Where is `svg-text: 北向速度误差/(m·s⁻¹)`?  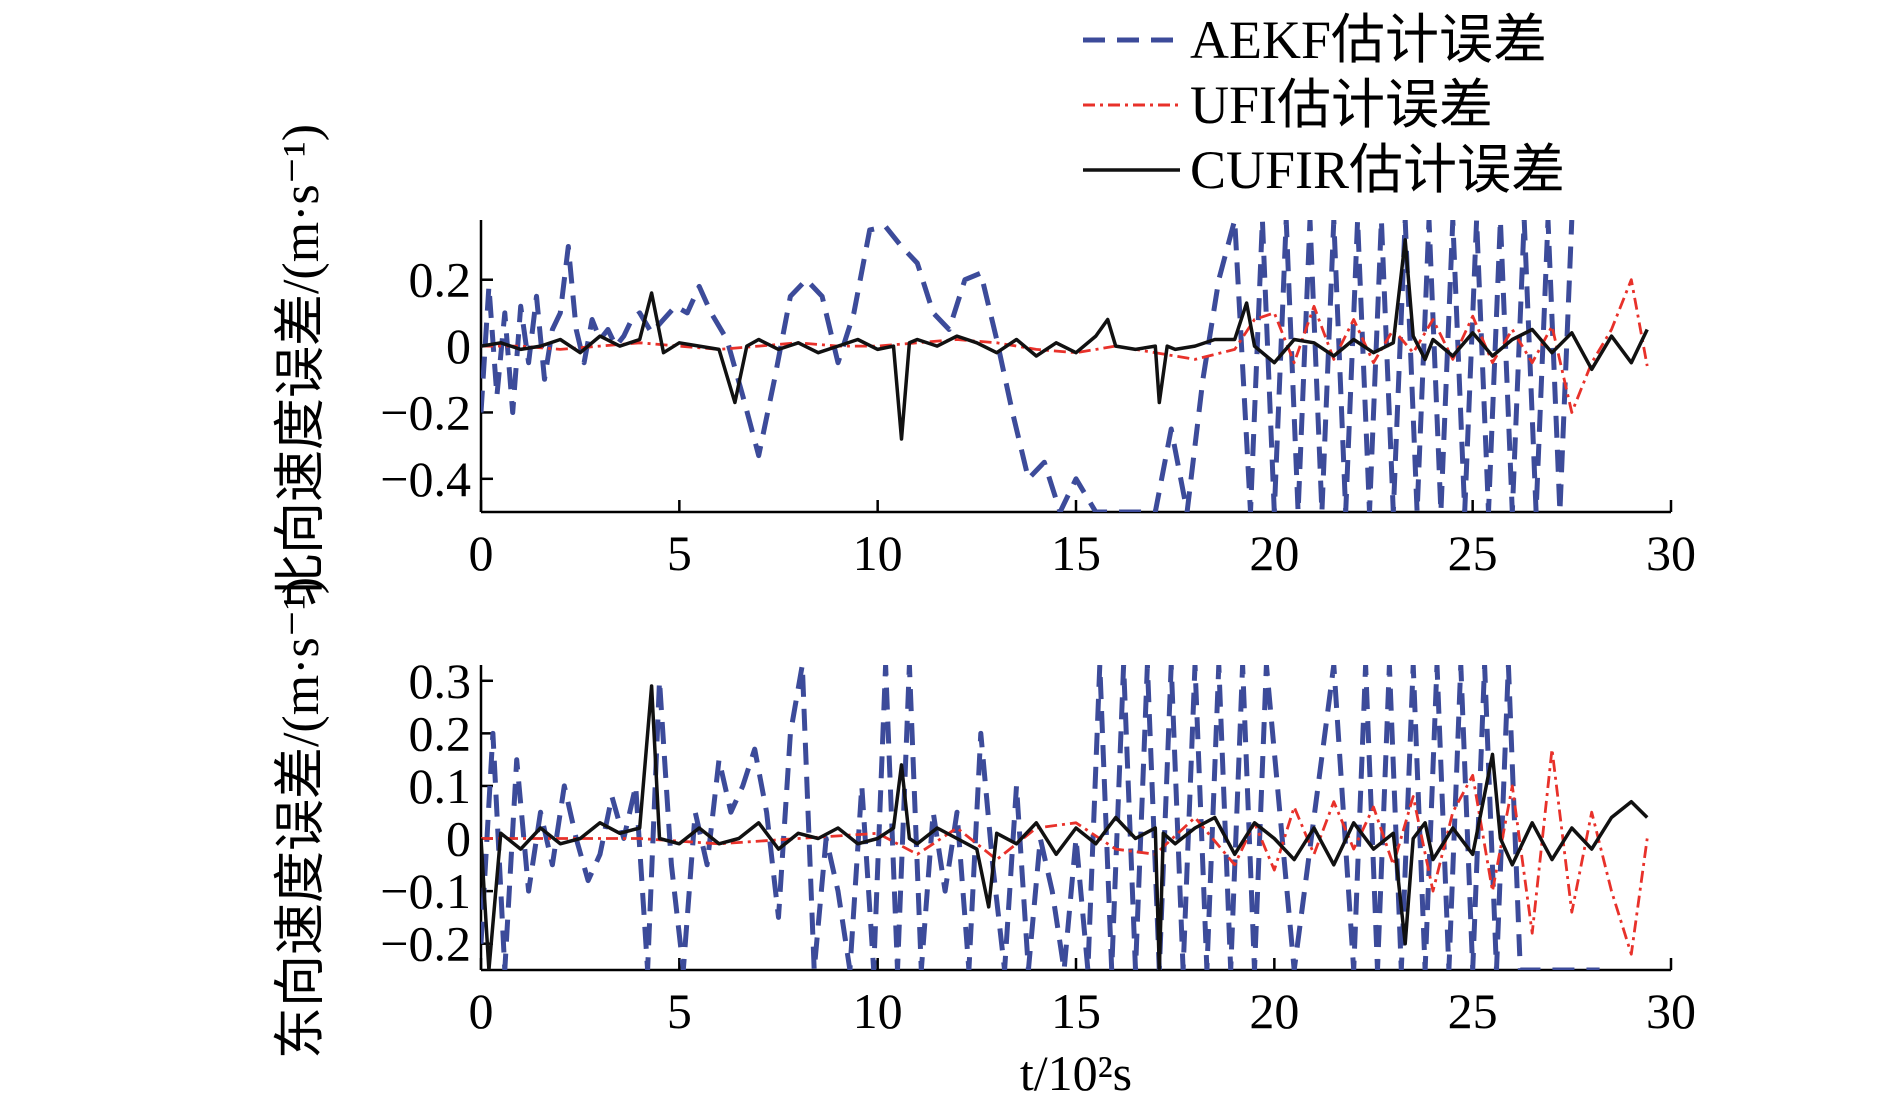 svg-text: 北向速度误差/(m·s⁻¹) is located at coordinates (301, 365).